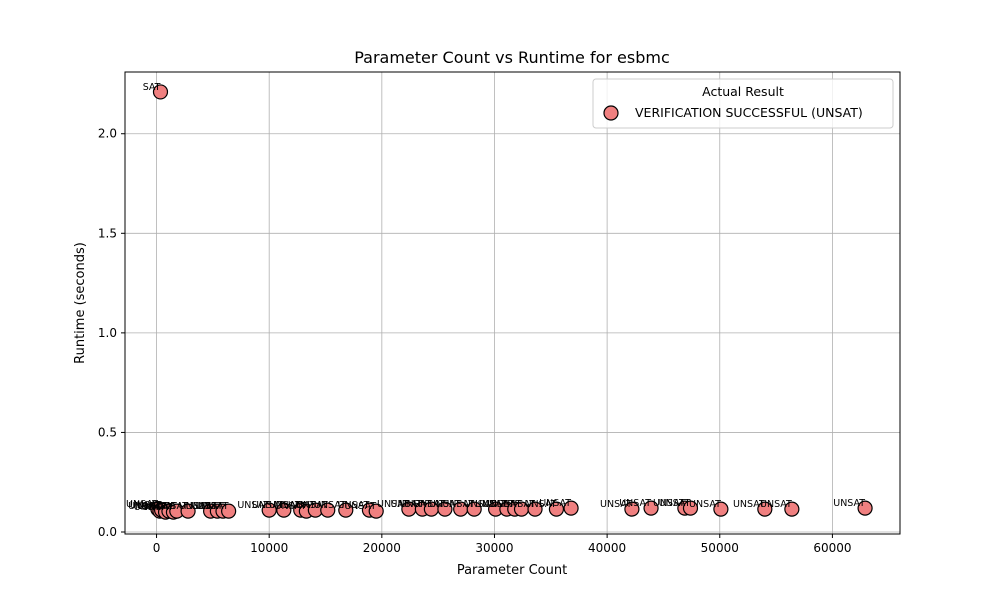 This screenshot has width=1000, height=600. What do you see at coordinates (832, 548) in the screenshot?
I see `x-tick-label: 60000` at bounding box center [832, 548].